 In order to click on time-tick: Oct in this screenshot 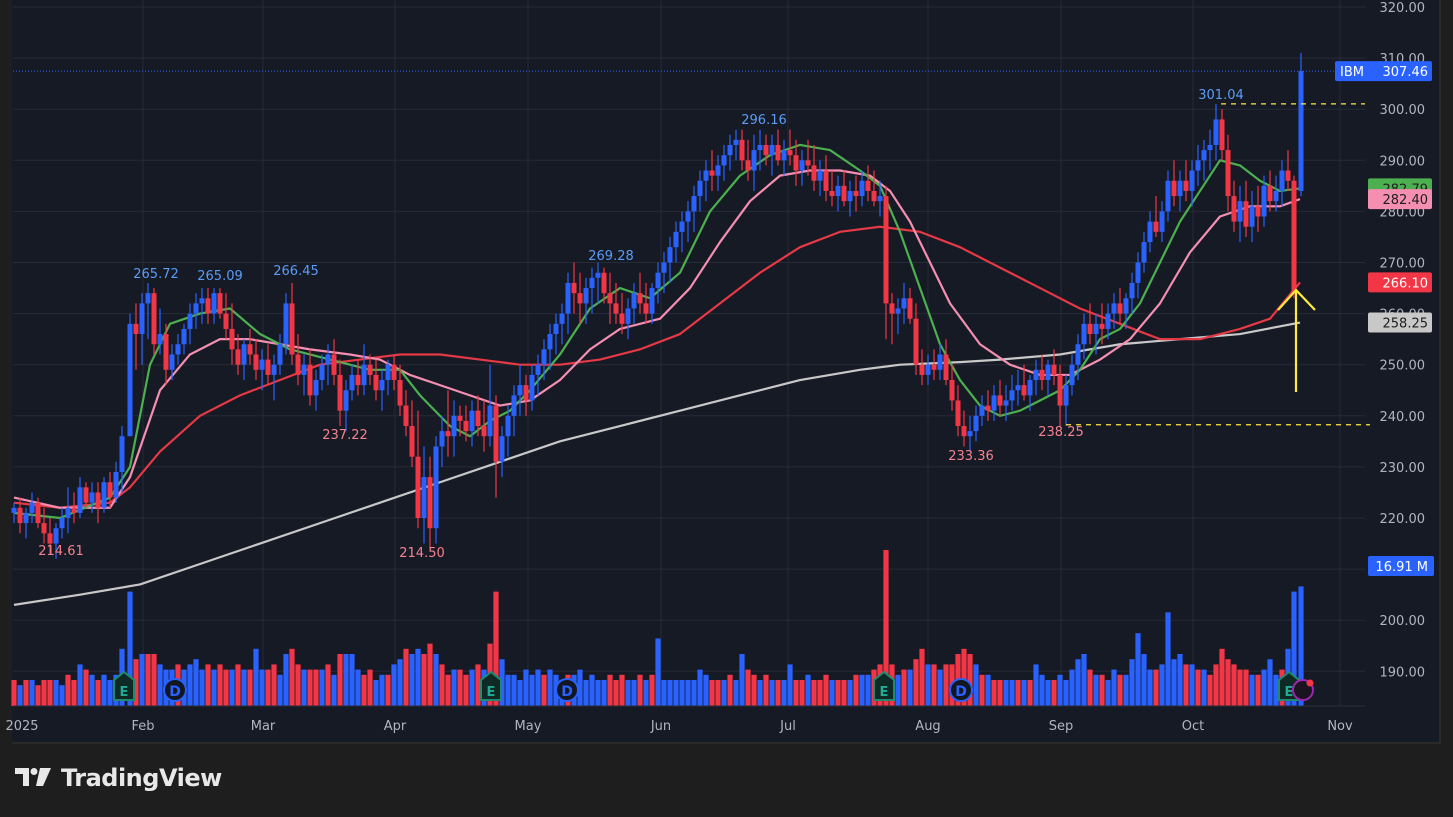, I will do `click(1193, 726)`.